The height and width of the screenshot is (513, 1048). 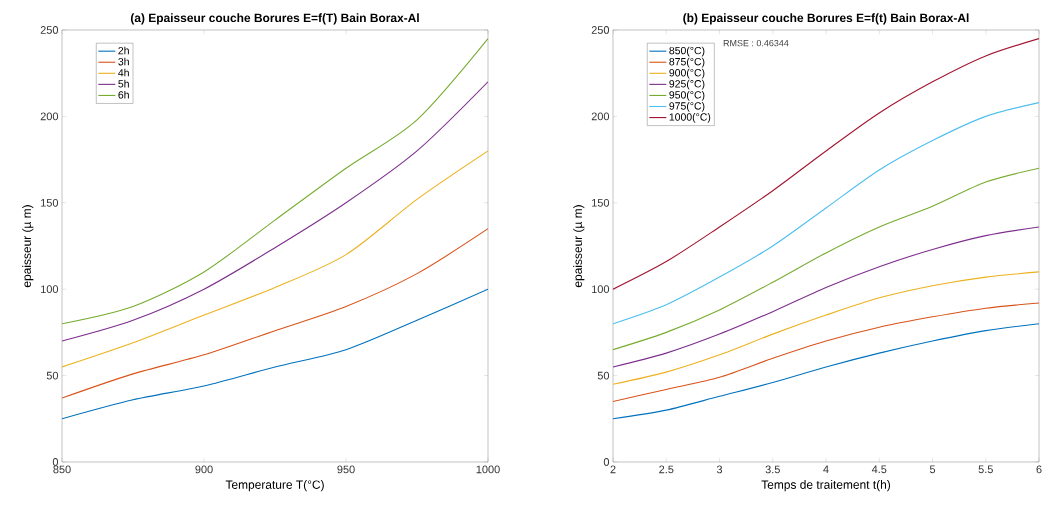 What do you see at coordinates (666, 469) in the screenshot?
I see `x-tick-label: 2.5` at bounding box center [666, 469].